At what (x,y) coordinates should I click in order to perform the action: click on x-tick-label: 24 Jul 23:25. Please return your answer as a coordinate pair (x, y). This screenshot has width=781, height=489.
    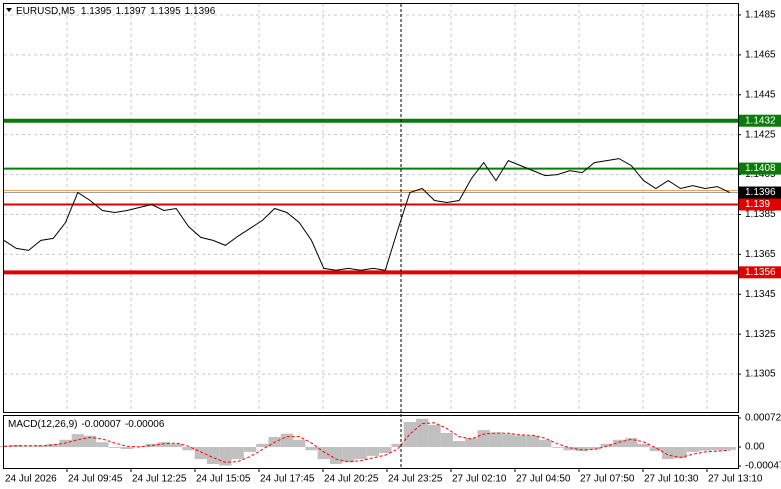
    Looking at the image, I should click on (415, 479).